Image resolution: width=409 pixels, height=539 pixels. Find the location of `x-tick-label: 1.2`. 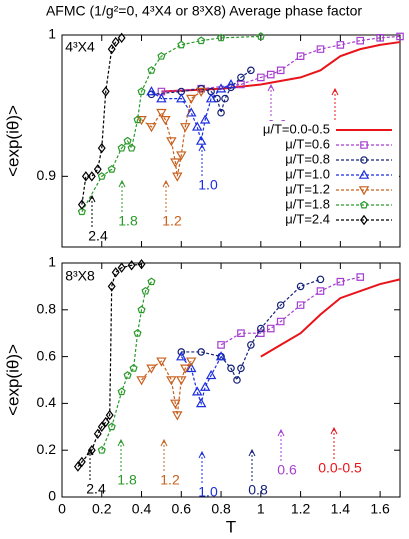

x-tick-label: 1.2 is located at coordinates (301, 509).